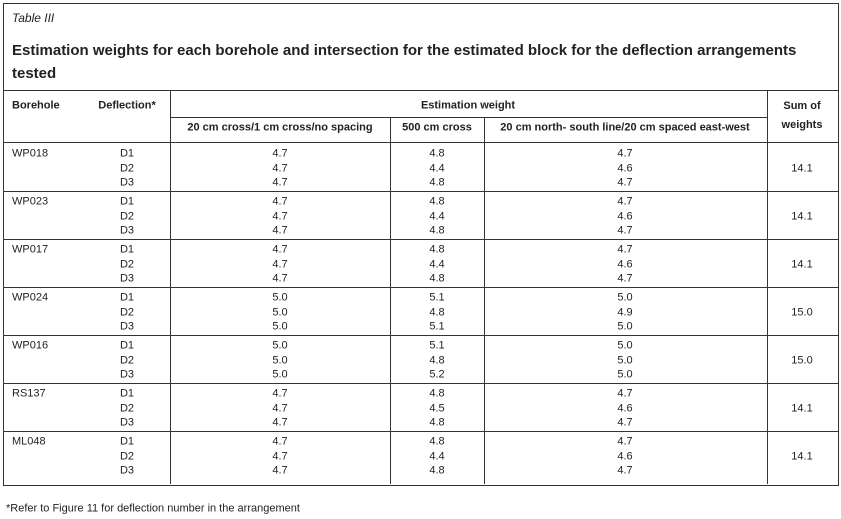 This screenshot has height=519, width=841. I want to click on weight: 4.9, so click(625, 312).